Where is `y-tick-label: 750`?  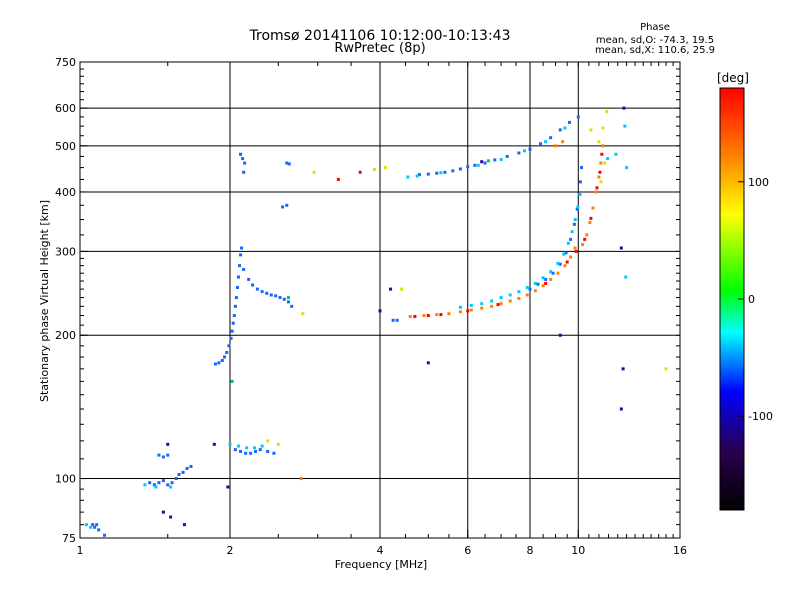 y-tick-label: 750 is located at coordinates (65, 62).